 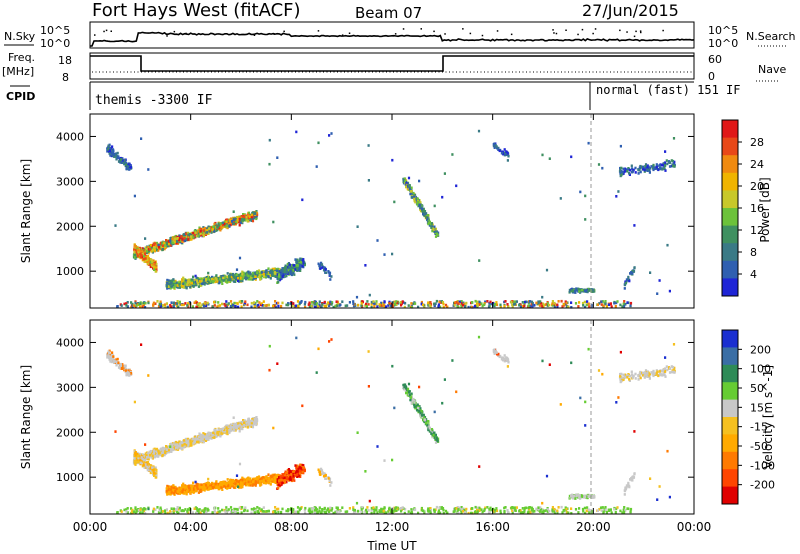 What do you see at coordinates (711, 76) in the screenshot?
I see `nave-tick-bot: 0` at bounding box center [711, 76].